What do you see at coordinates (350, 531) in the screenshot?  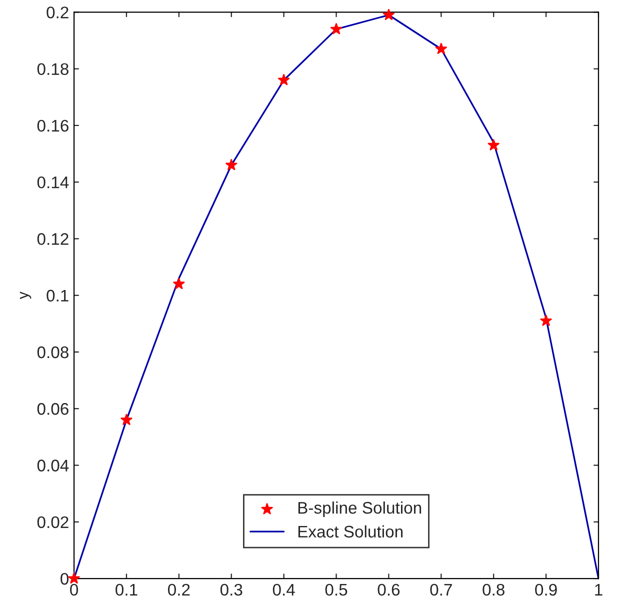 I see `legend-label: Exact Solution` at bounding box center [350, 531].